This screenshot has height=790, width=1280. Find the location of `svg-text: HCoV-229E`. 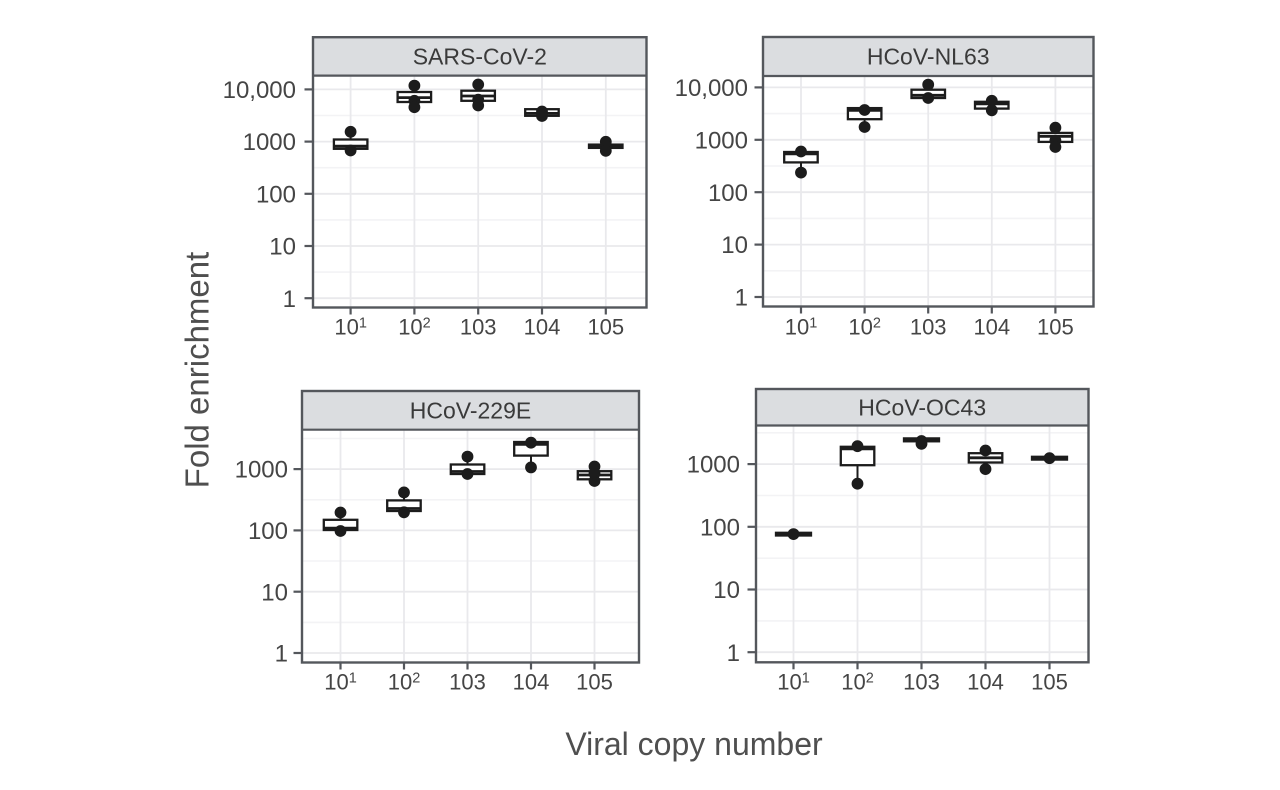

svg-text: HCoV-229E is located at coordinates (470, 411).